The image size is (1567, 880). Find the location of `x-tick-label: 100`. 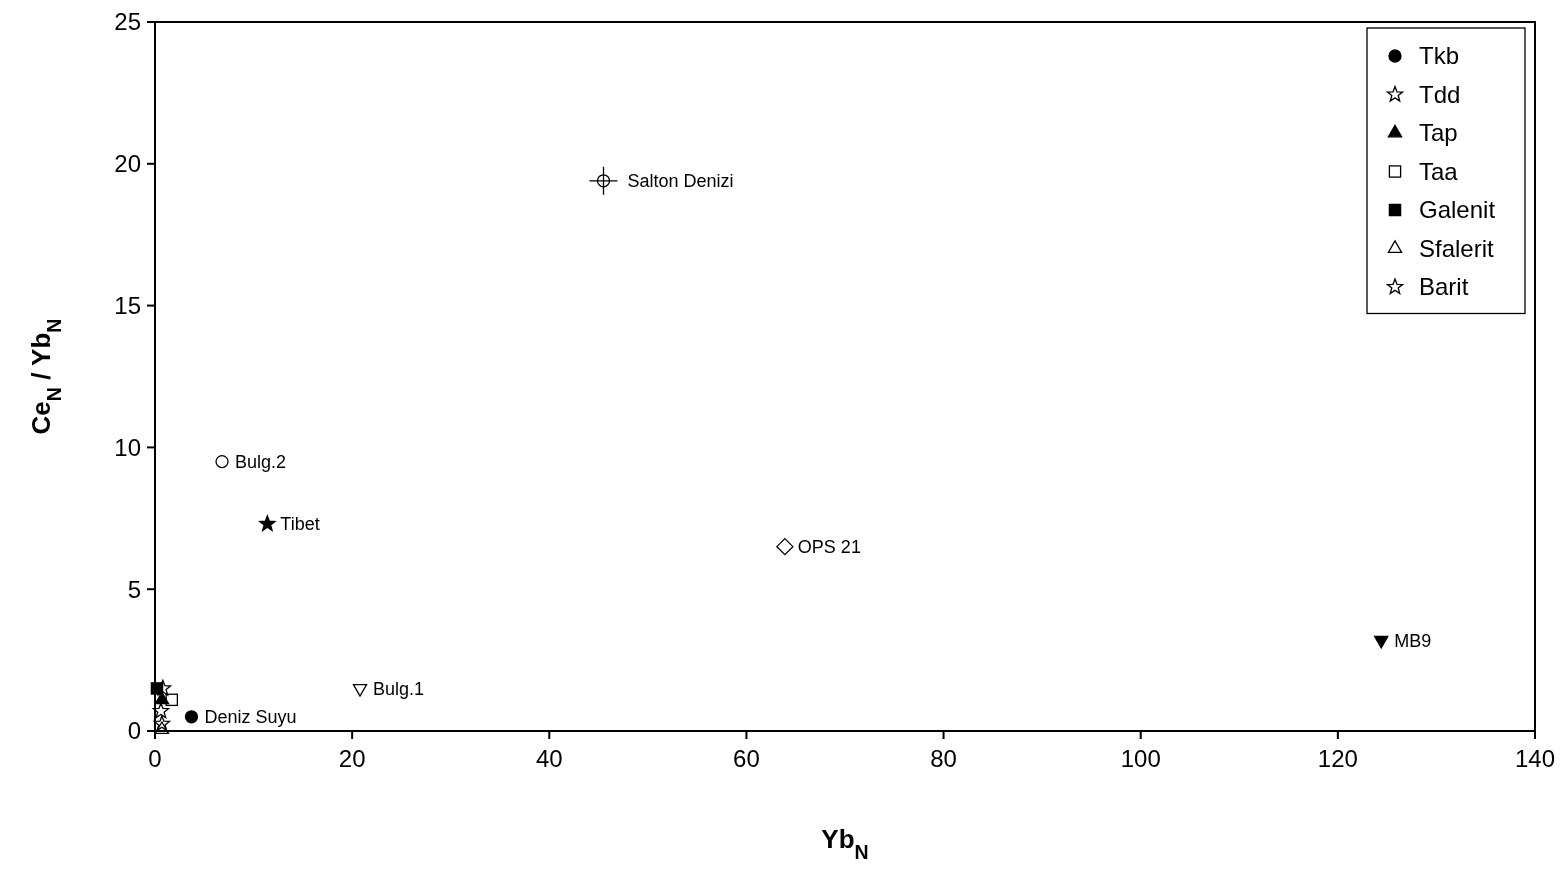

x-tick-label: 100 is located at coordinates (1140, 758).